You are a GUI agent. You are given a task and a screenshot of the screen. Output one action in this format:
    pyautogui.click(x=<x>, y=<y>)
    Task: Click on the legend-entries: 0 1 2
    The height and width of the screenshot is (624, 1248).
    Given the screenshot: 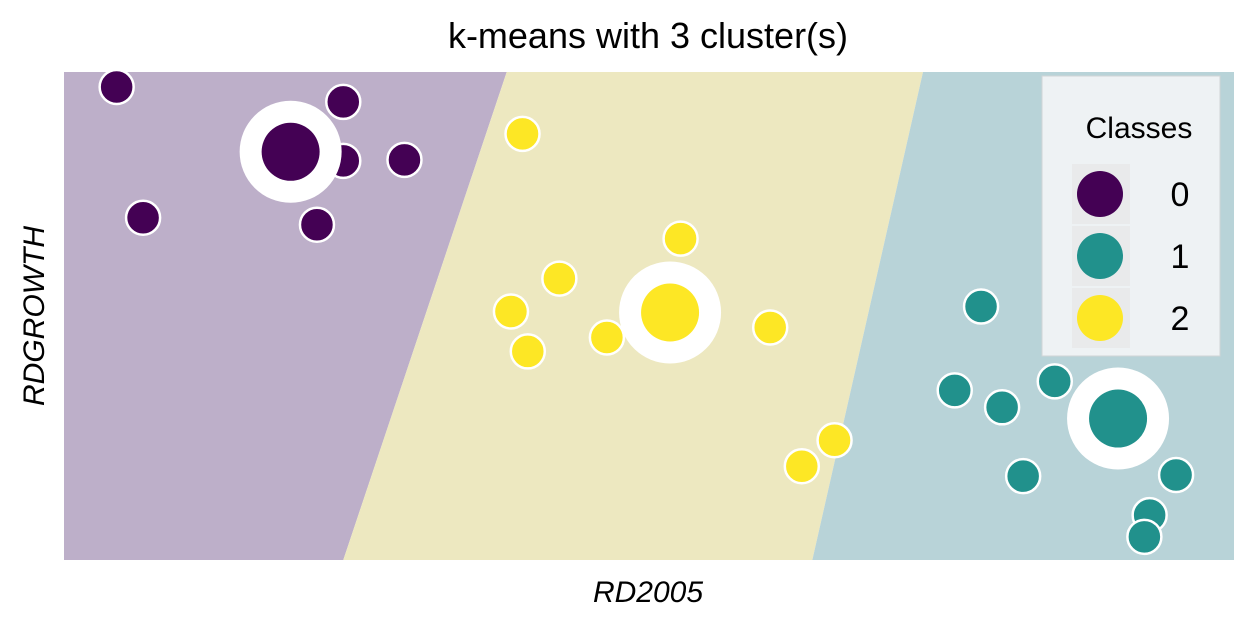 What is the action you would take?
    pyautogui.click(x=1130, y=256)
    